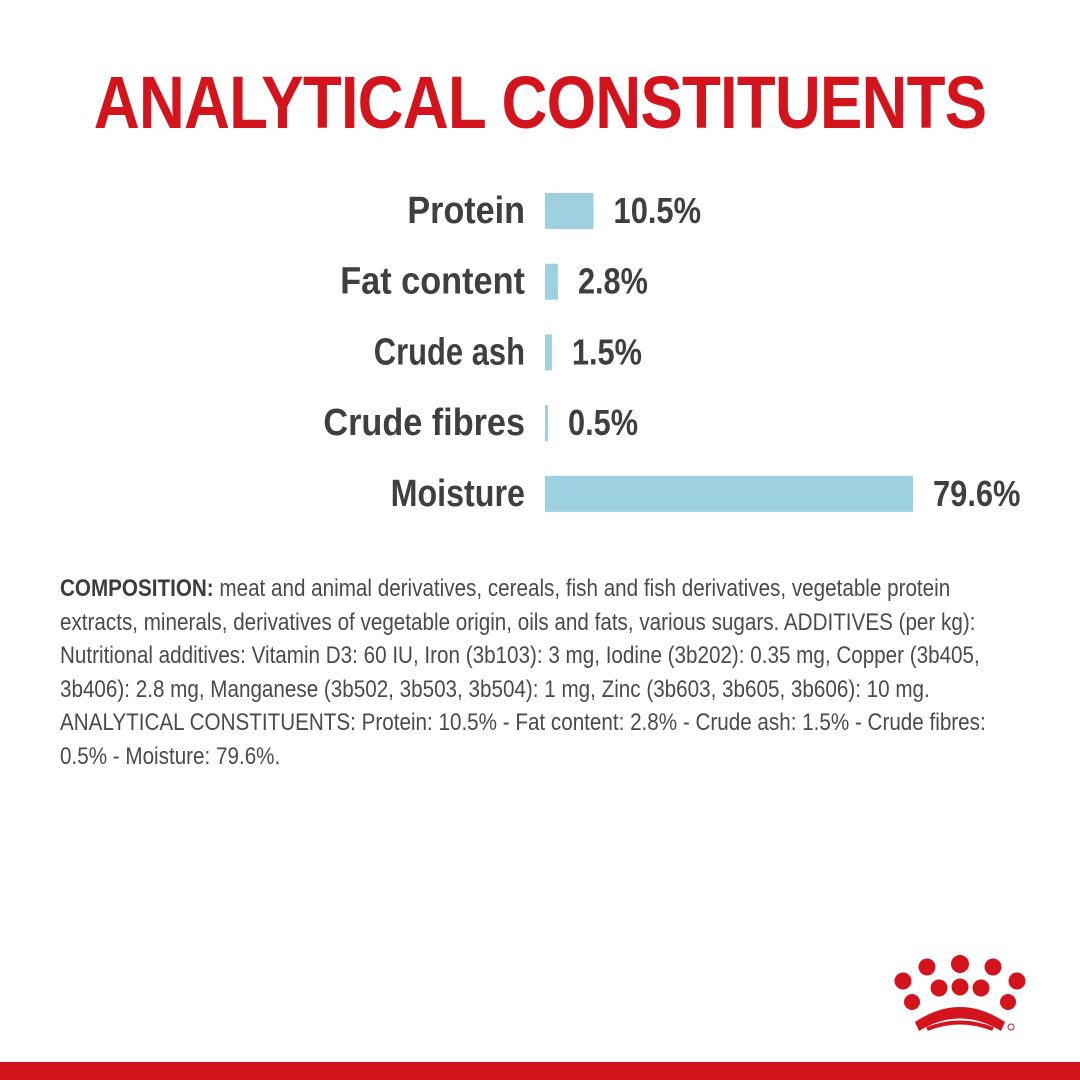 Image resolution: width=1080 pixels, height=1080 pixels. I want to click on category-label-protein: Protein, so click(466, 211).